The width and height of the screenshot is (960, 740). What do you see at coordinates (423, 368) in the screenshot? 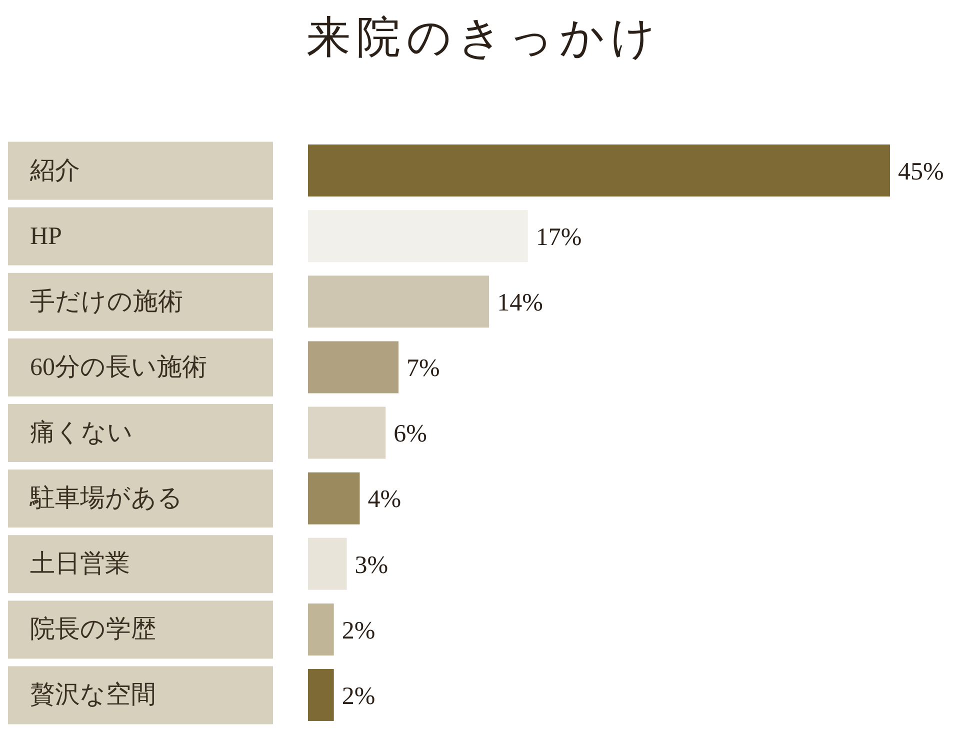
I see `data-label: 7%` at bounding box center [423, 368].